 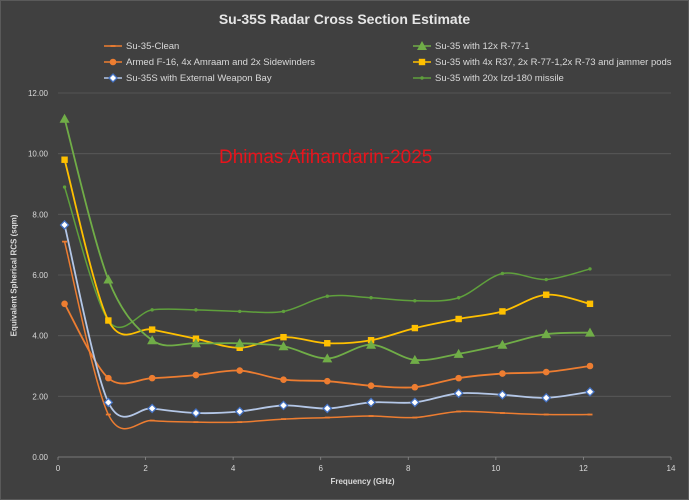 I want to click on legend-item: Su-35S with External Weapon Bay, so click(x=188, y=78).